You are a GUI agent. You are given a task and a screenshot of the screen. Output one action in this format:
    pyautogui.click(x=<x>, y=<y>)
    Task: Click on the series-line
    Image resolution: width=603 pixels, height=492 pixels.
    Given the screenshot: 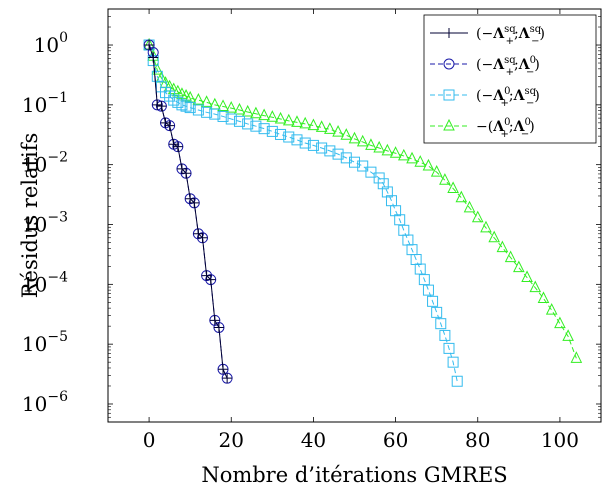 What is the action you would take?
    pyautogui.click(x=188, y=211)
    